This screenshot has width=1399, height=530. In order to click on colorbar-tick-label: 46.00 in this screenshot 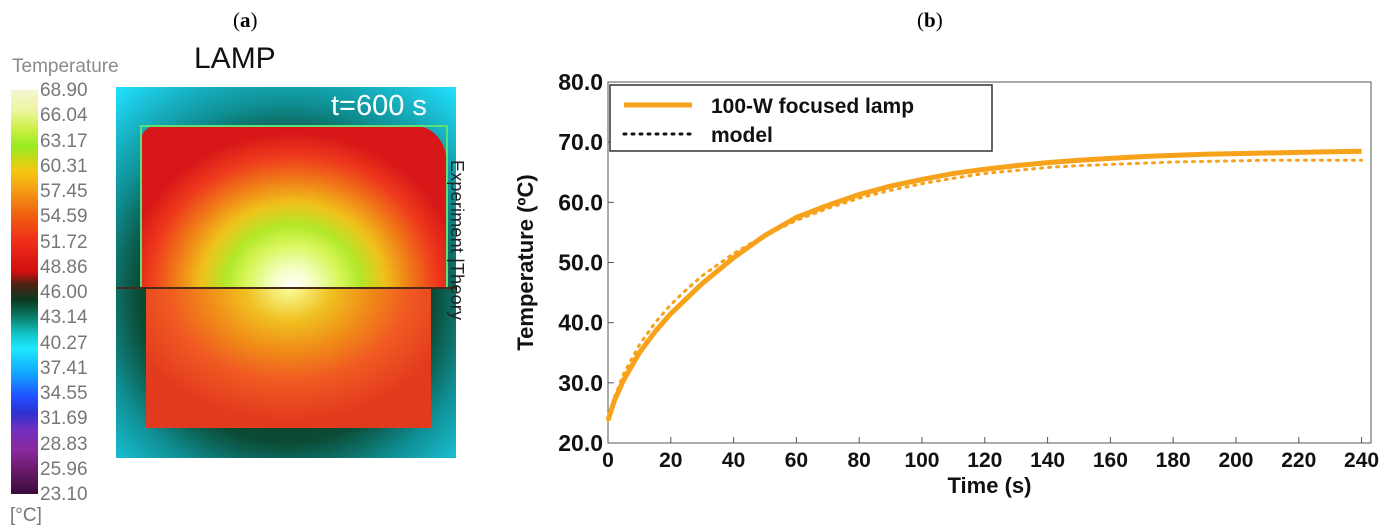, I will do `click(64, 292)`.